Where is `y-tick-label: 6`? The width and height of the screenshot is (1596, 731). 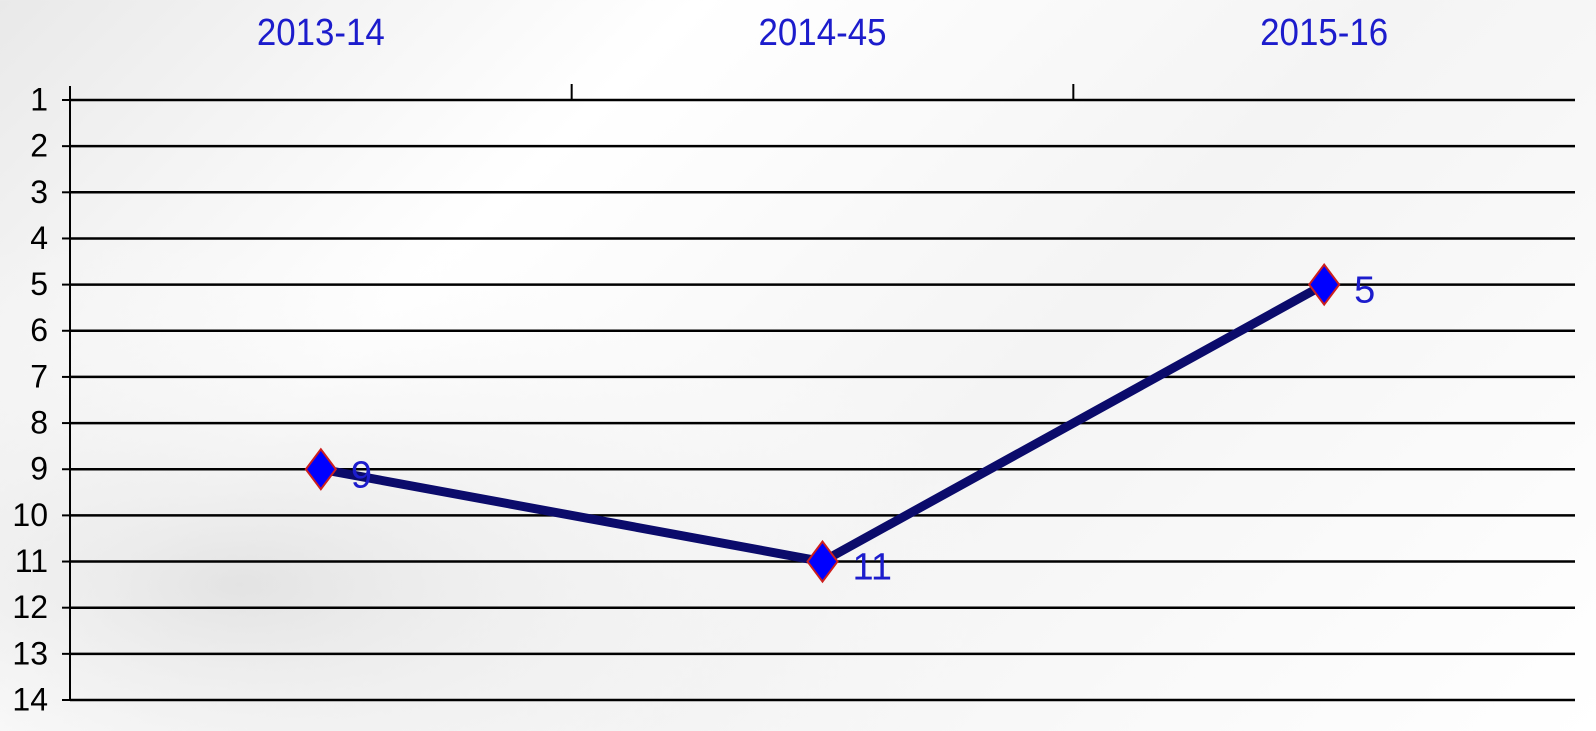 y-tick-label: 6 is located at coordinates (39, 330).